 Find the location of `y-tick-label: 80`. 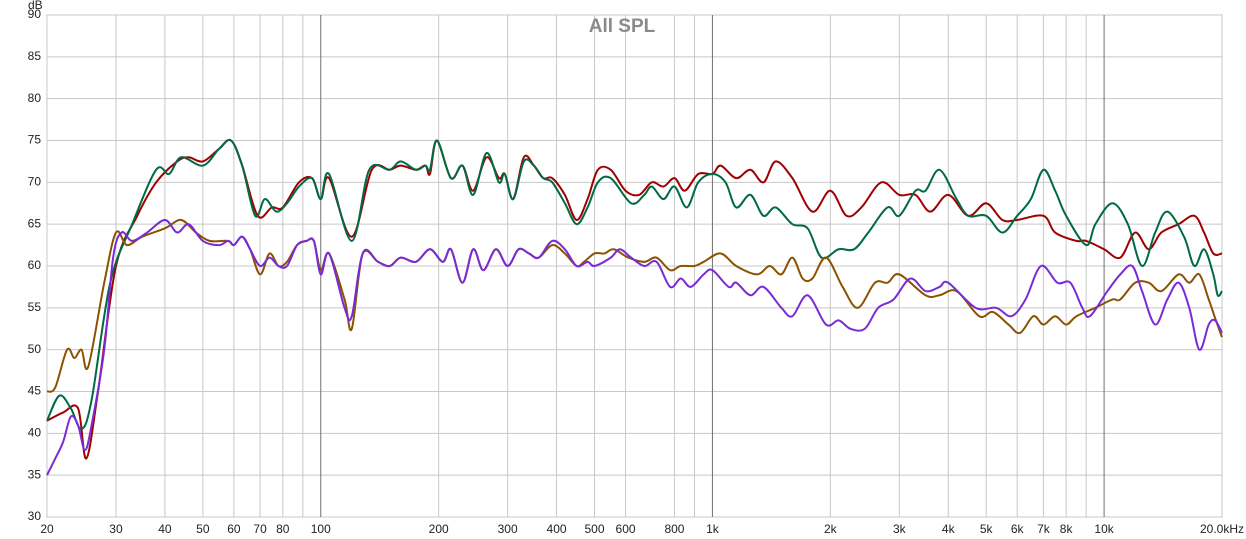

y-tick-label: 80 is located at coordinates (35, 98).